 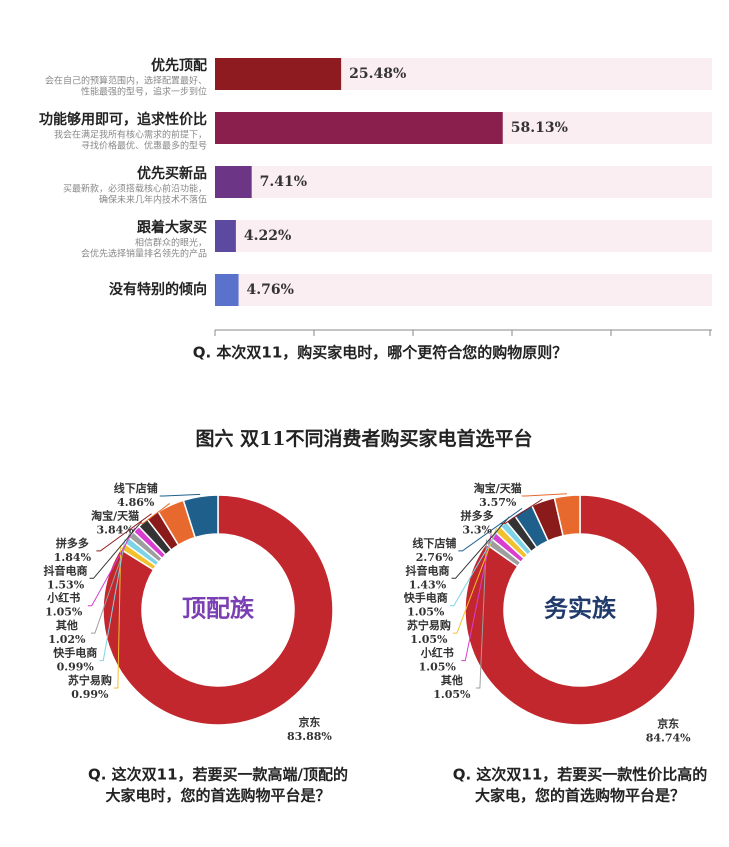 What do you see at coordinates (179, 65) in the screenshot?
I see `category-label: 优先顶配` at bounding box center [179, 65].